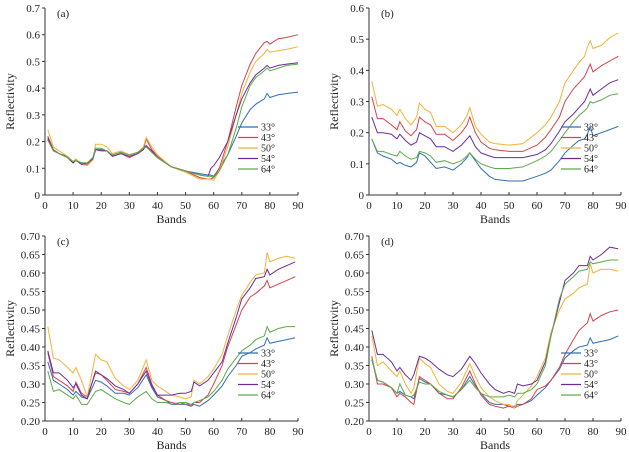 This screenshot has width=629, height=452. I want to click on panel-label: (a), so click(63, 14).